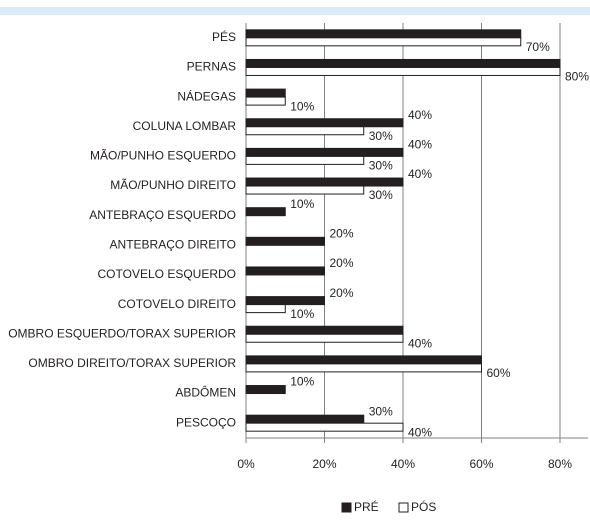 This screenshot has height=524, width=590. I want to click on x-tick-label: 60%, so click(481, 464).